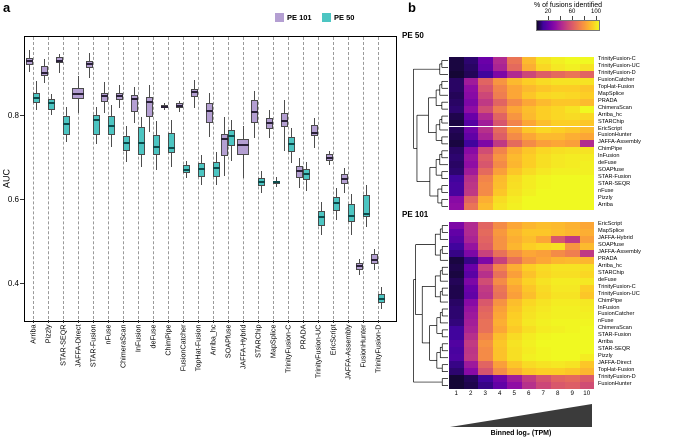 The width and height of the screenshot is (685, 443). Describe the element at coordinates (13, 199) in the screenshot. I see `y-tick-label: 0.6` at that location.